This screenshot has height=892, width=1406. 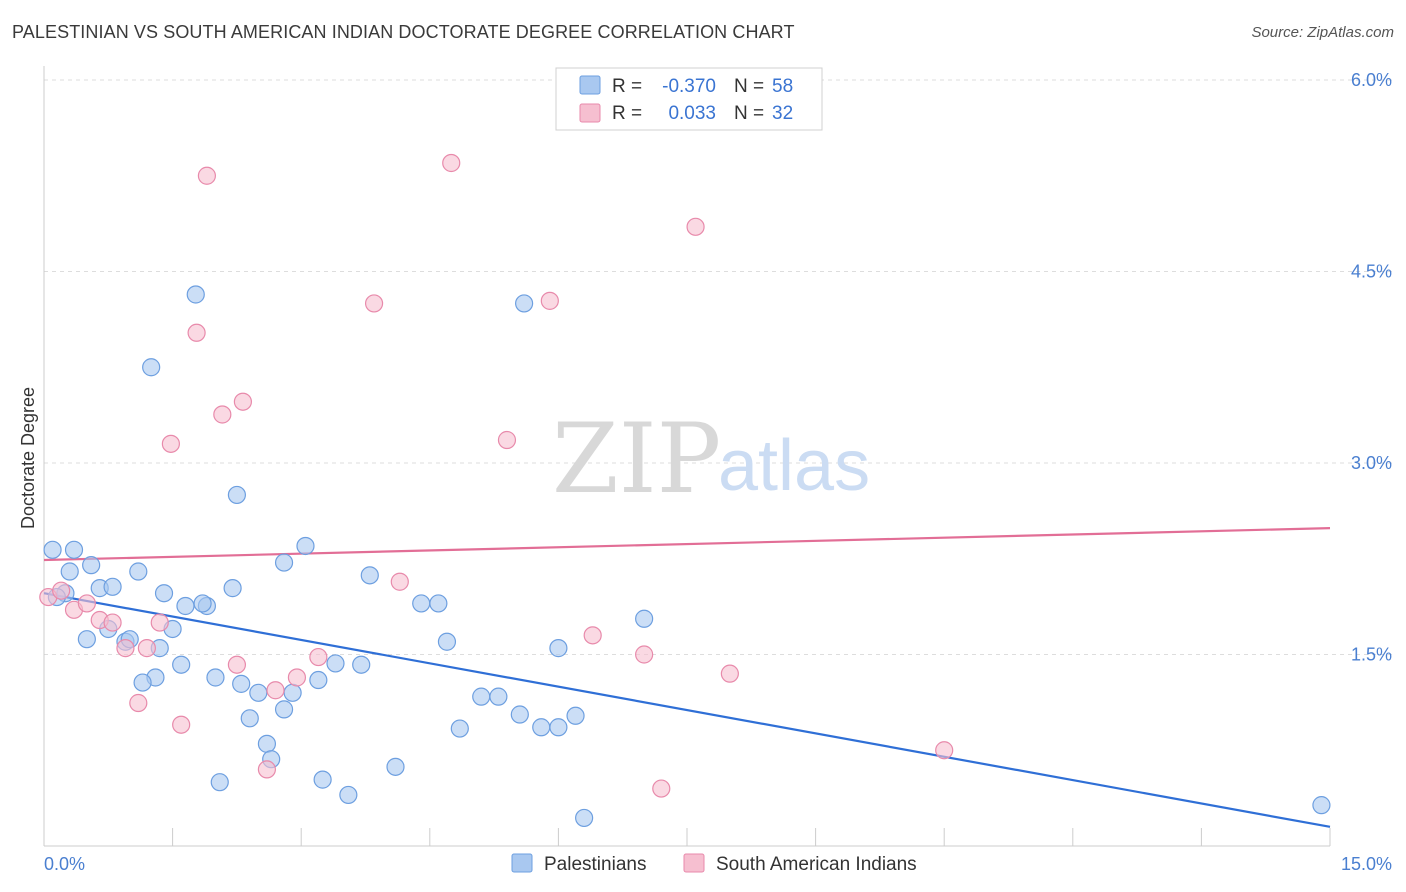 What do you see at coordinates (636, 459) in the screenshot?
I see `watermark-zip: ZIP` at bounding box center [636, 459].